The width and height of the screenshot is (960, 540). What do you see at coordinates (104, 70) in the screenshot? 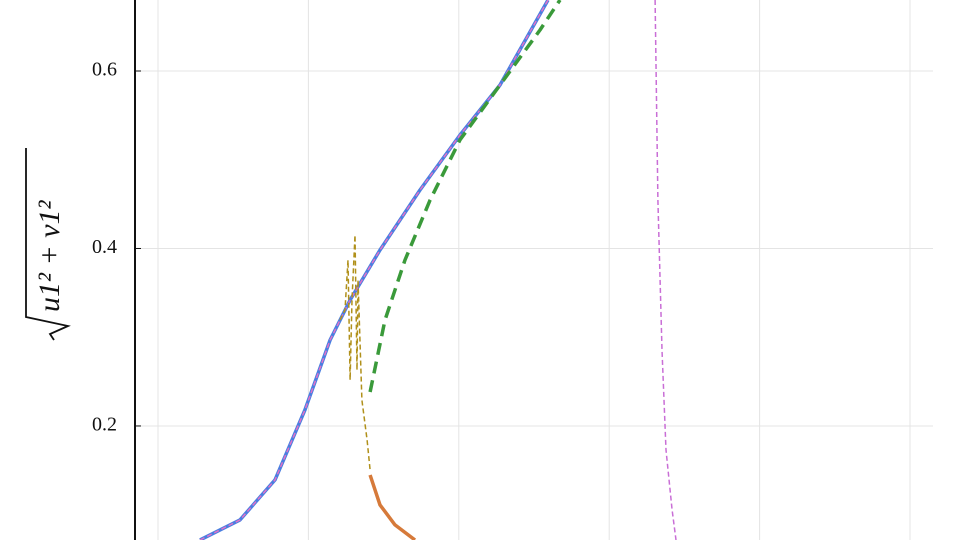
I see `y-tick-label: 0.6` at bounding box center [104, 70].